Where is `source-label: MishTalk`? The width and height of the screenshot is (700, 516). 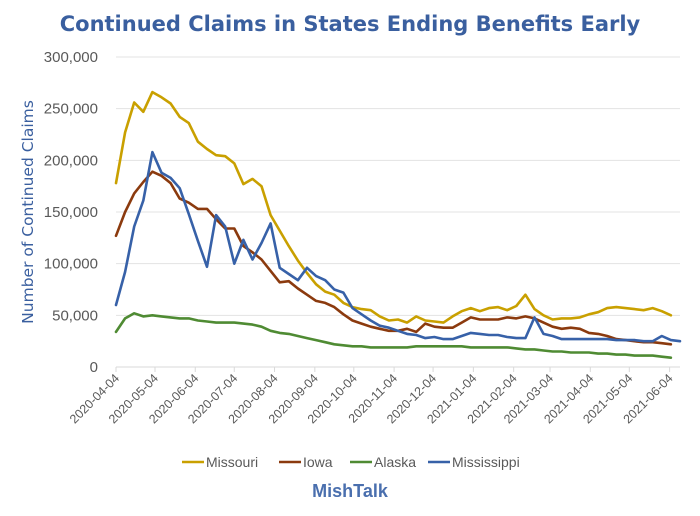 source-label: MishTalk is located at coordinates (350, 491).